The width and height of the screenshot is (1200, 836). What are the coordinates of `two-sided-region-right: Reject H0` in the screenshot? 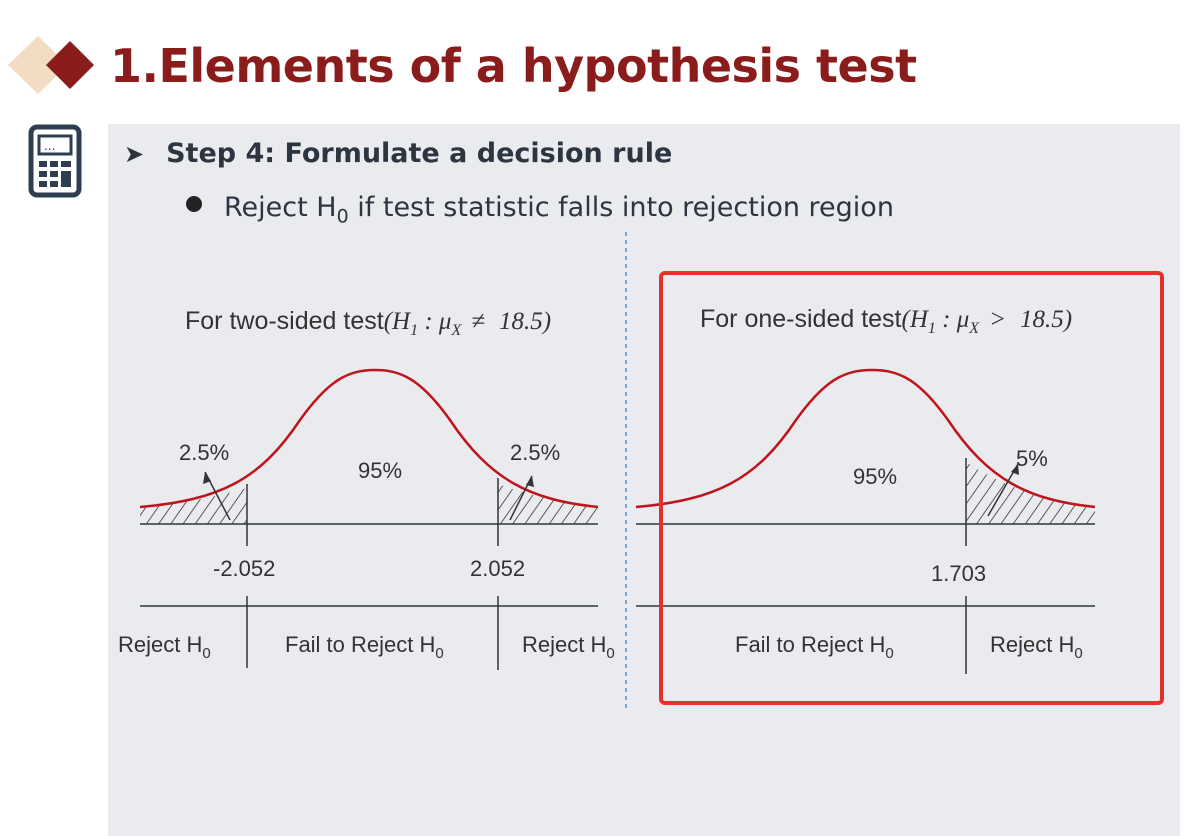 It's located at (568, 647).